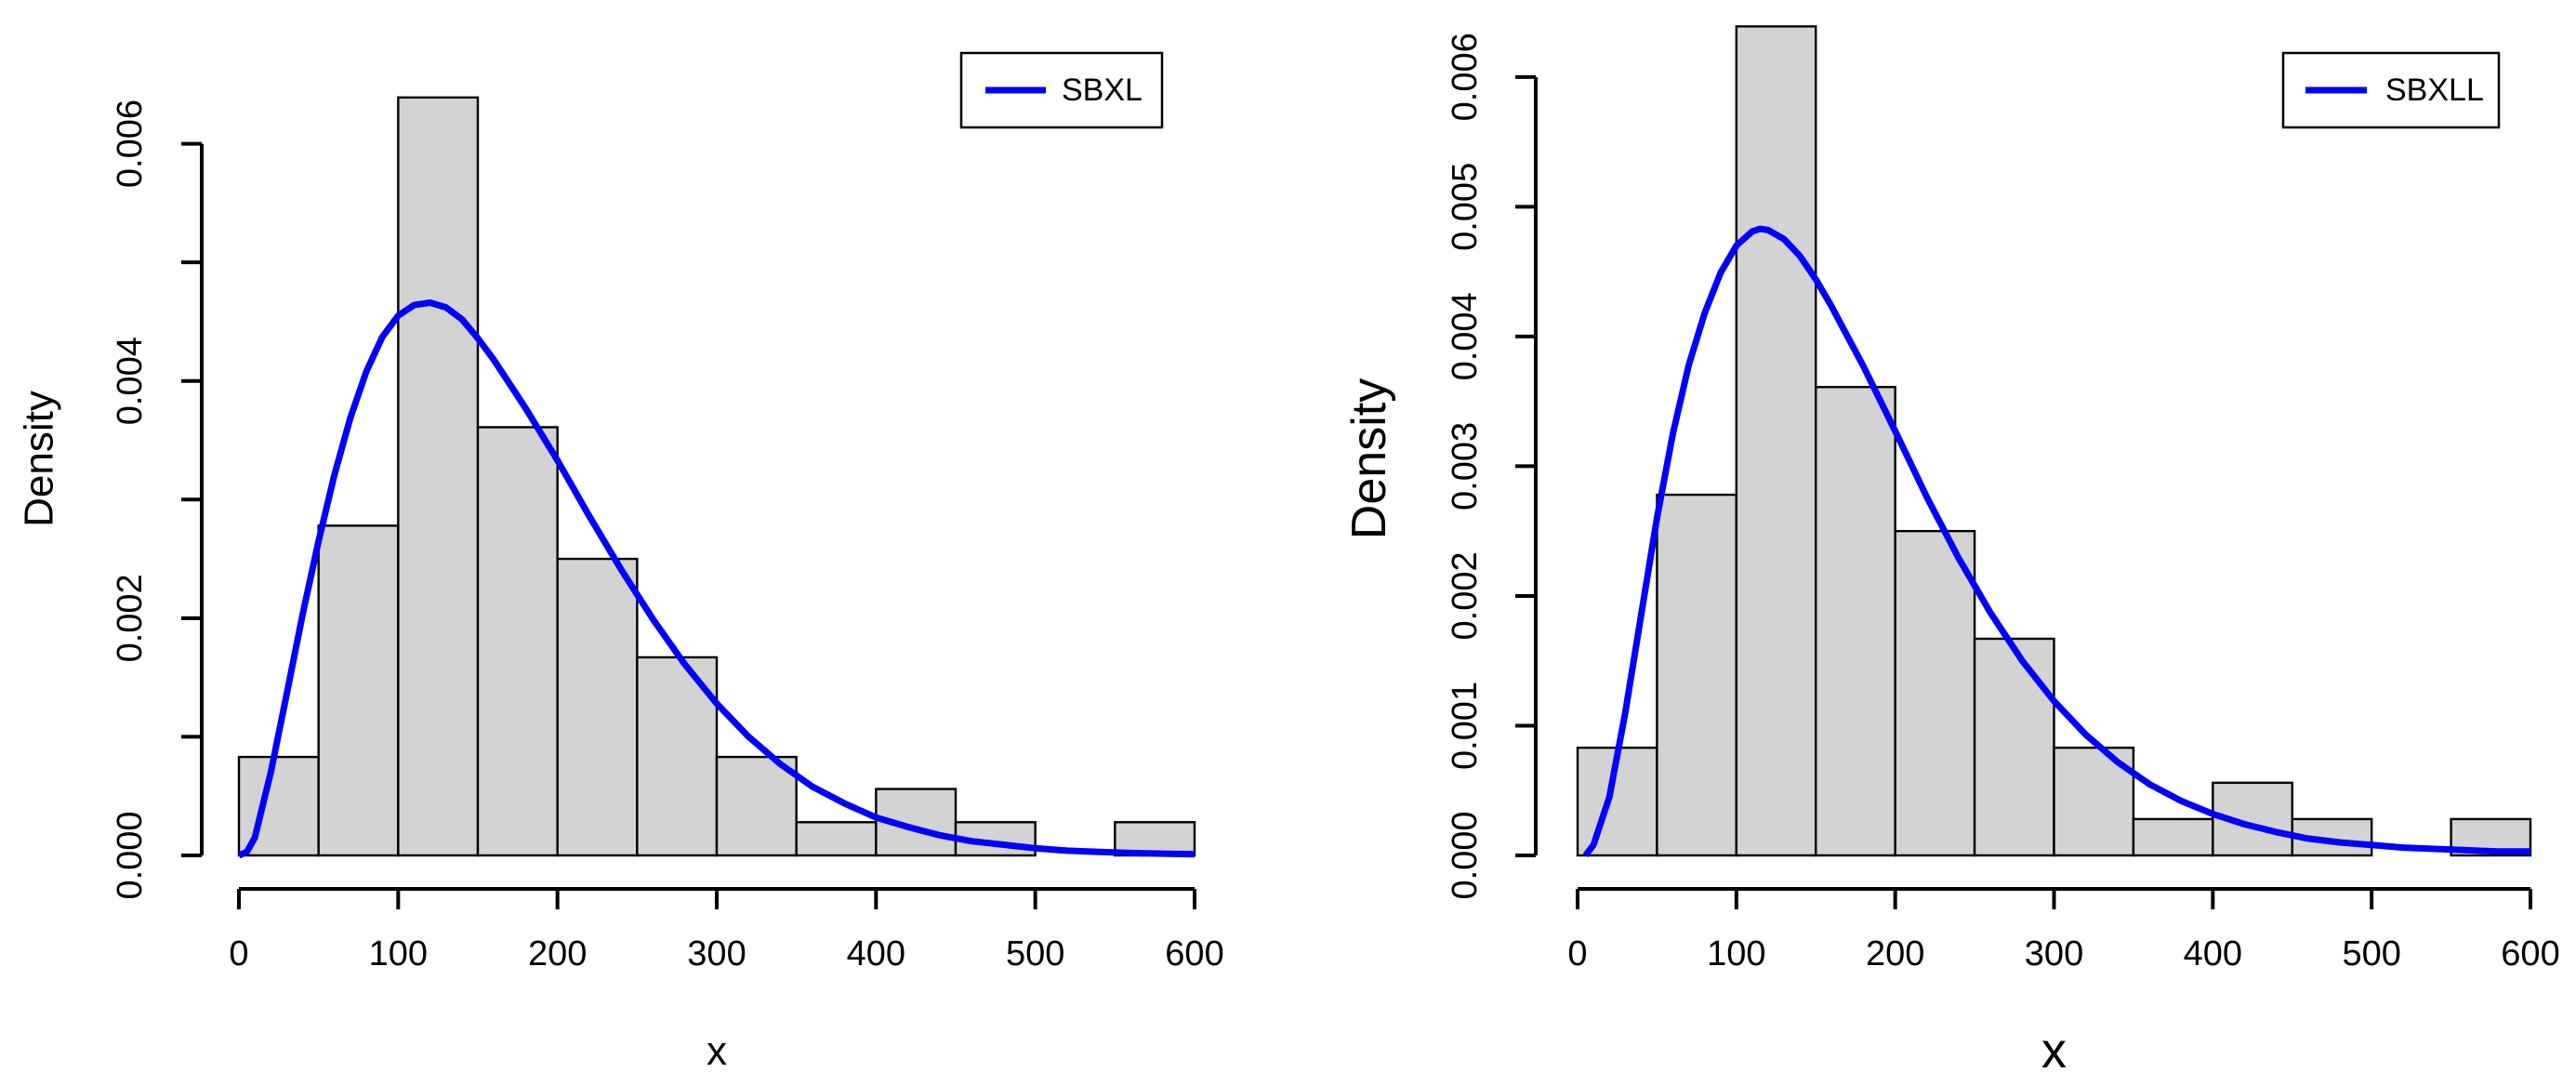  What do you see at coordinates (2434, 90) in the screenshot?
I see `legend-label: SBXLL` at bounding box center [2434, 90].